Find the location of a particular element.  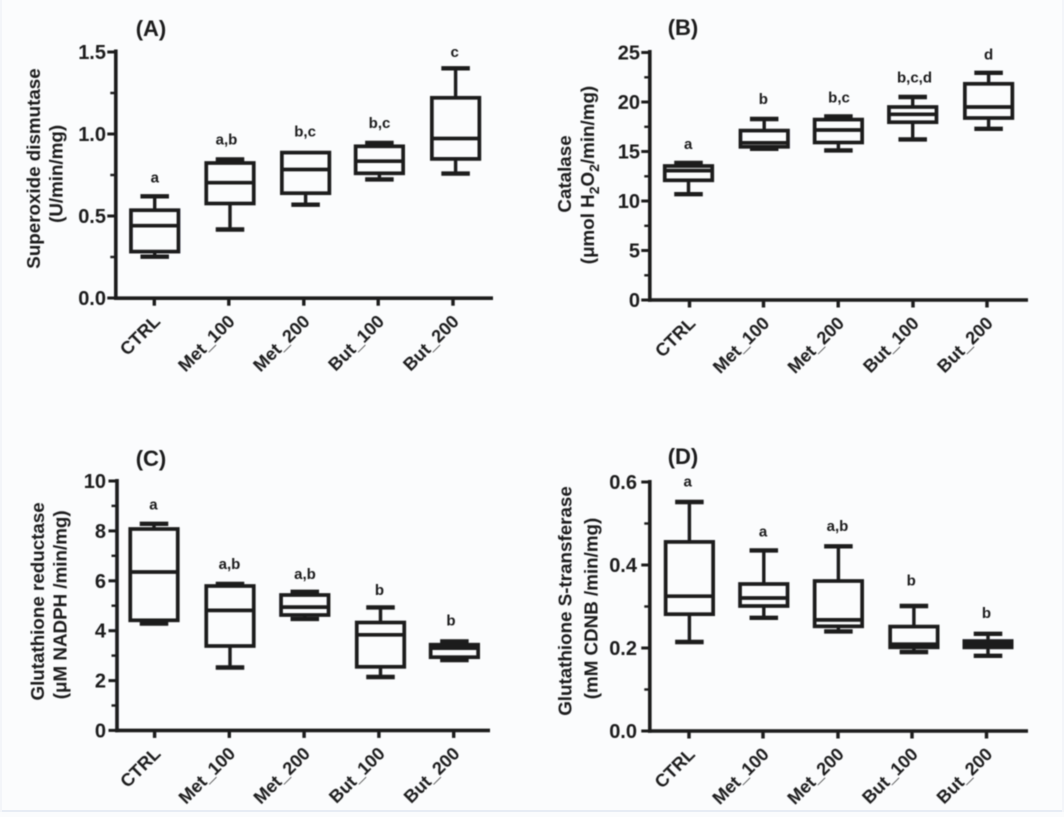

svg-text: 5 is located at coordinates (634, 252).